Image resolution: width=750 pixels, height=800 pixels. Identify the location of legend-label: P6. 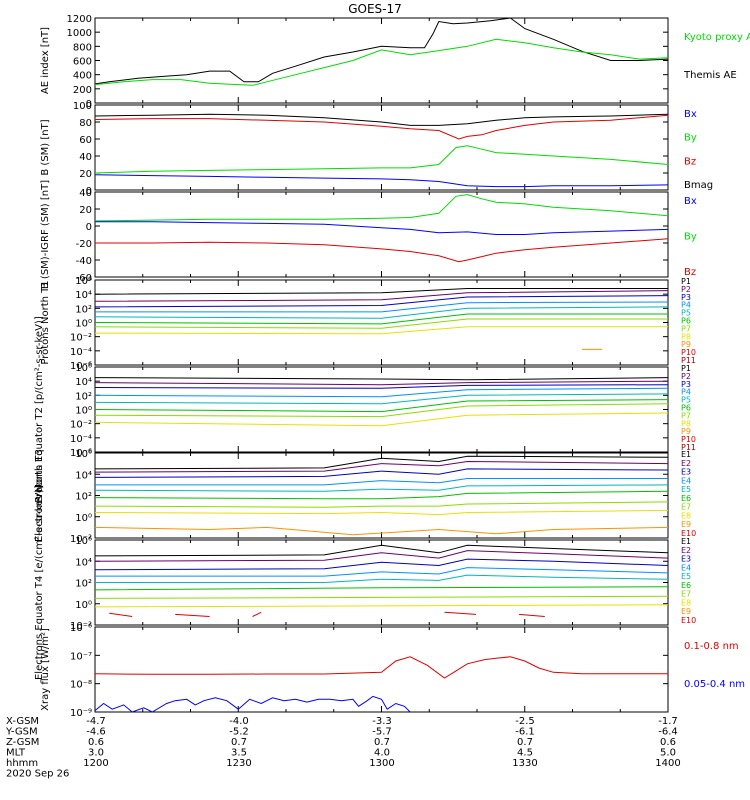
(686, 408).